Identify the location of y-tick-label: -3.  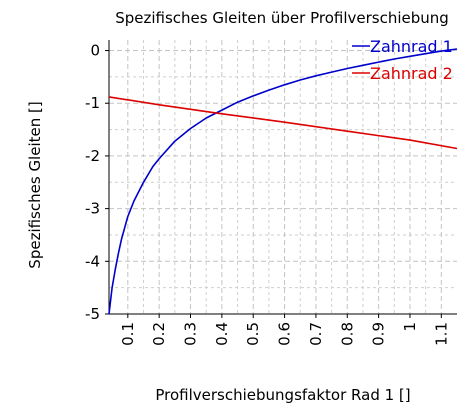
(92, 209).